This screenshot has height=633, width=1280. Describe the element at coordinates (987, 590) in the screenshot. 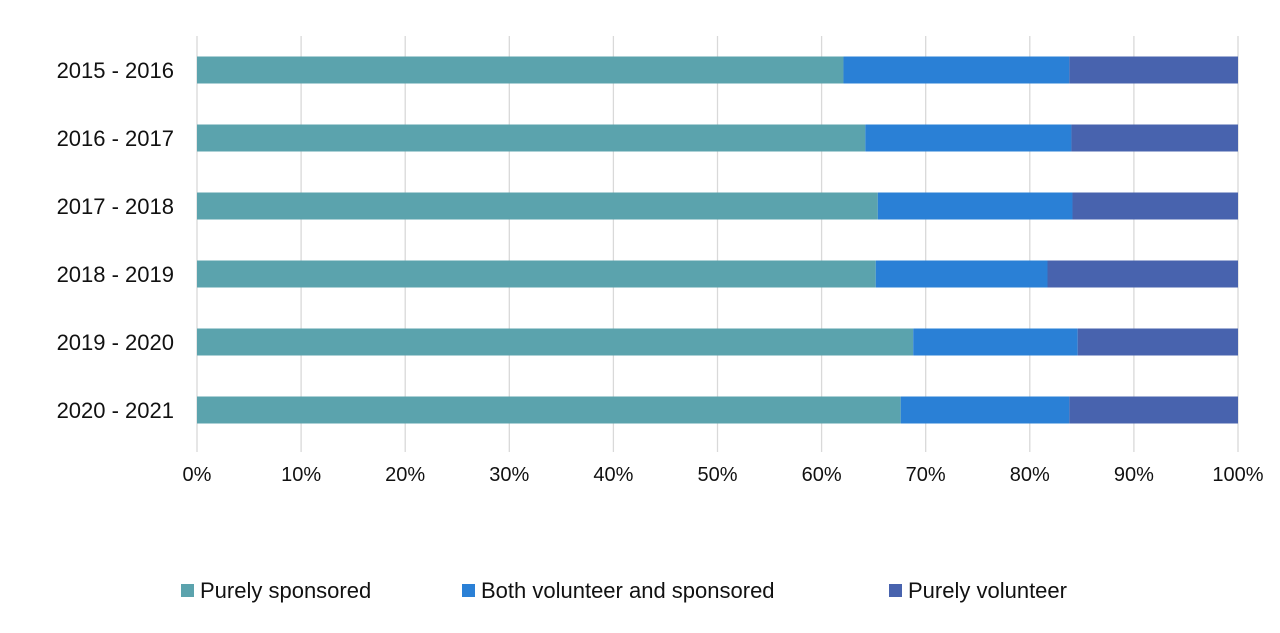

I see `legend-label: Purely volunteer` at that location.